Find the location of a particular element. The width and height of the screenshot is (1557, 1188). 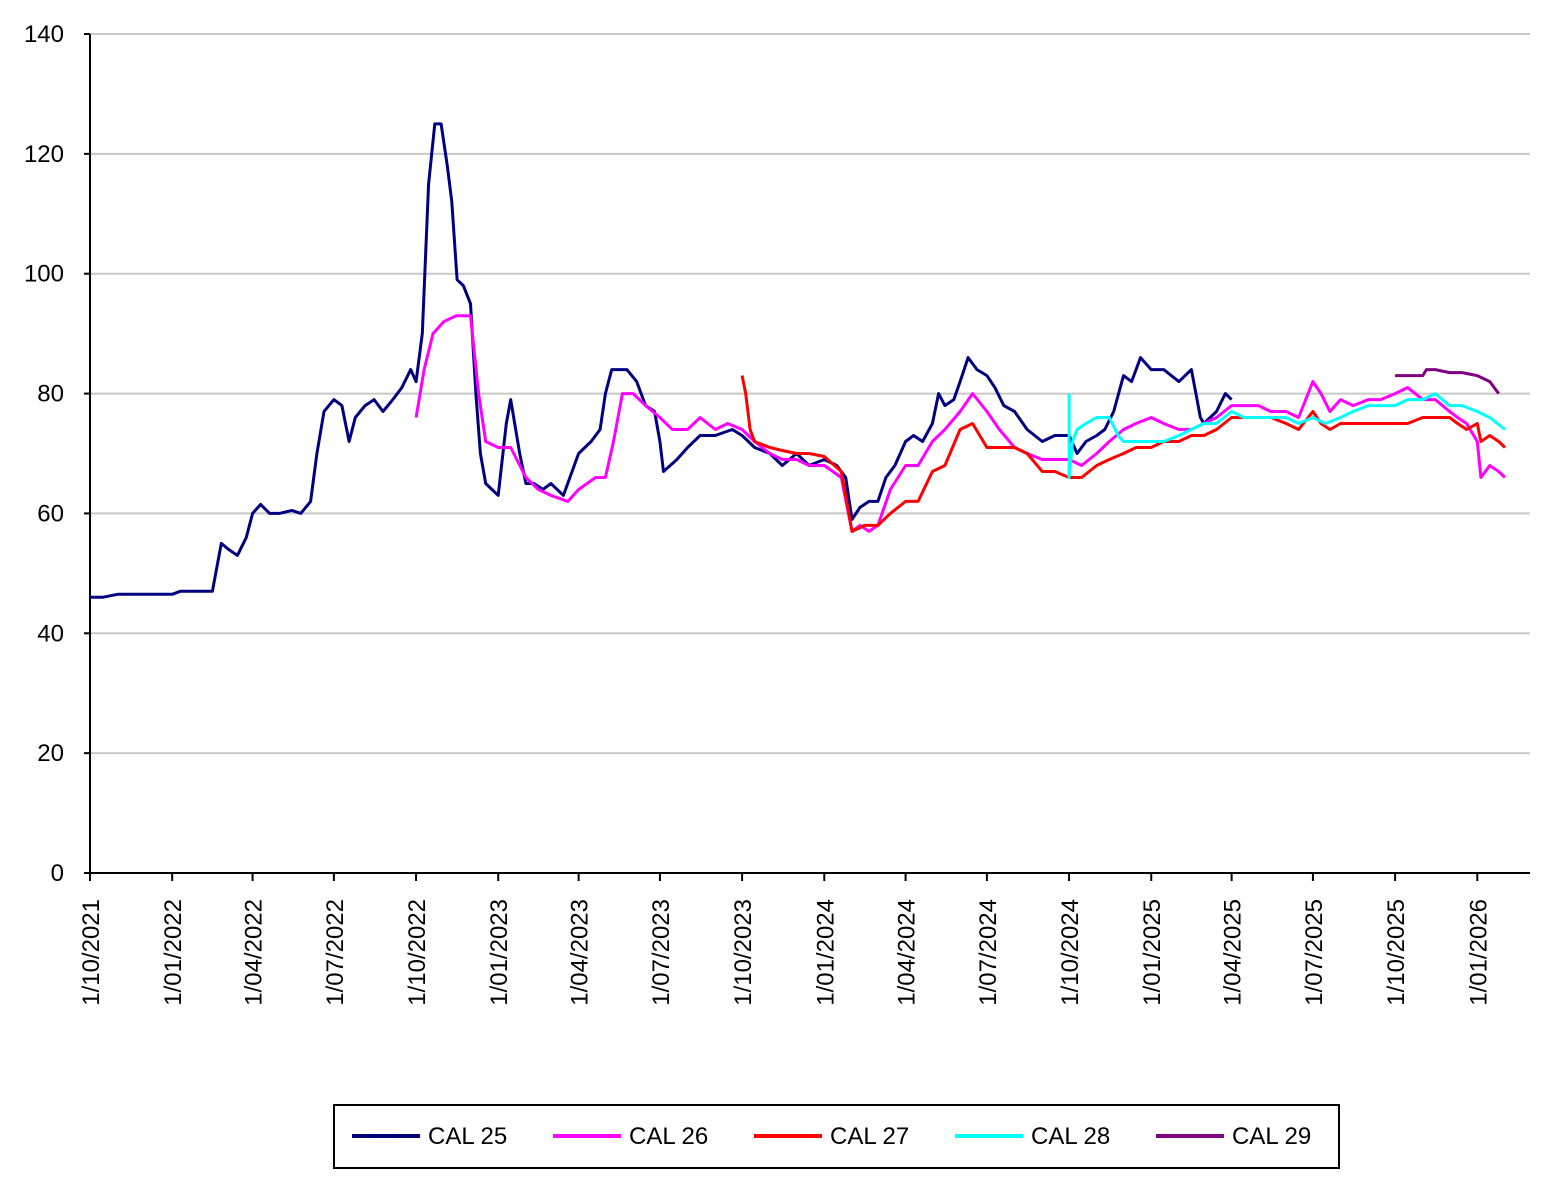

x-tick-label: 1/01/2026 is located at coordinates (1478, 952).